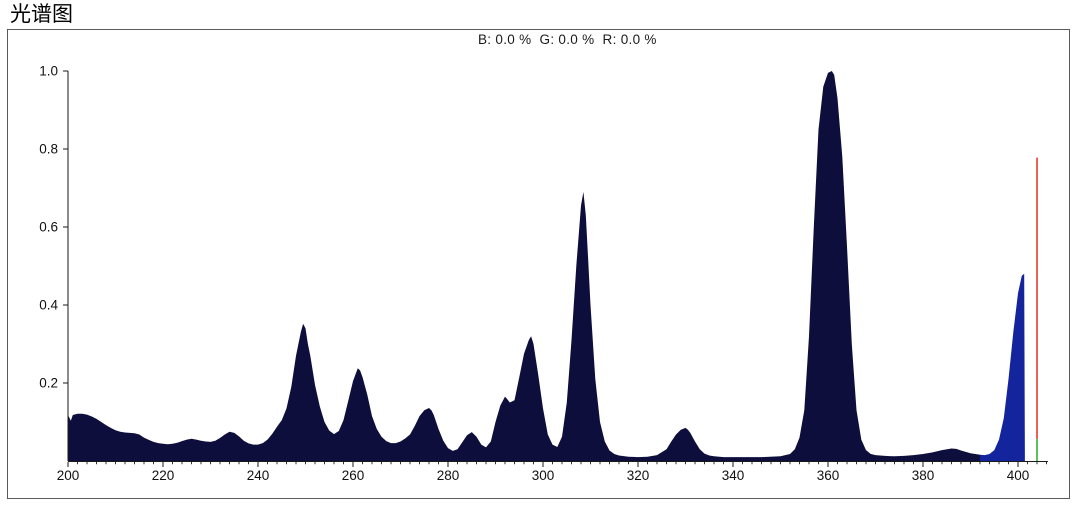 The height and width of the screenshot is (515, 1076). What do you see at coordinates (448, 475) in the screenshot?
I see `x-tick-label: 280` at bounding box center [448, 475].